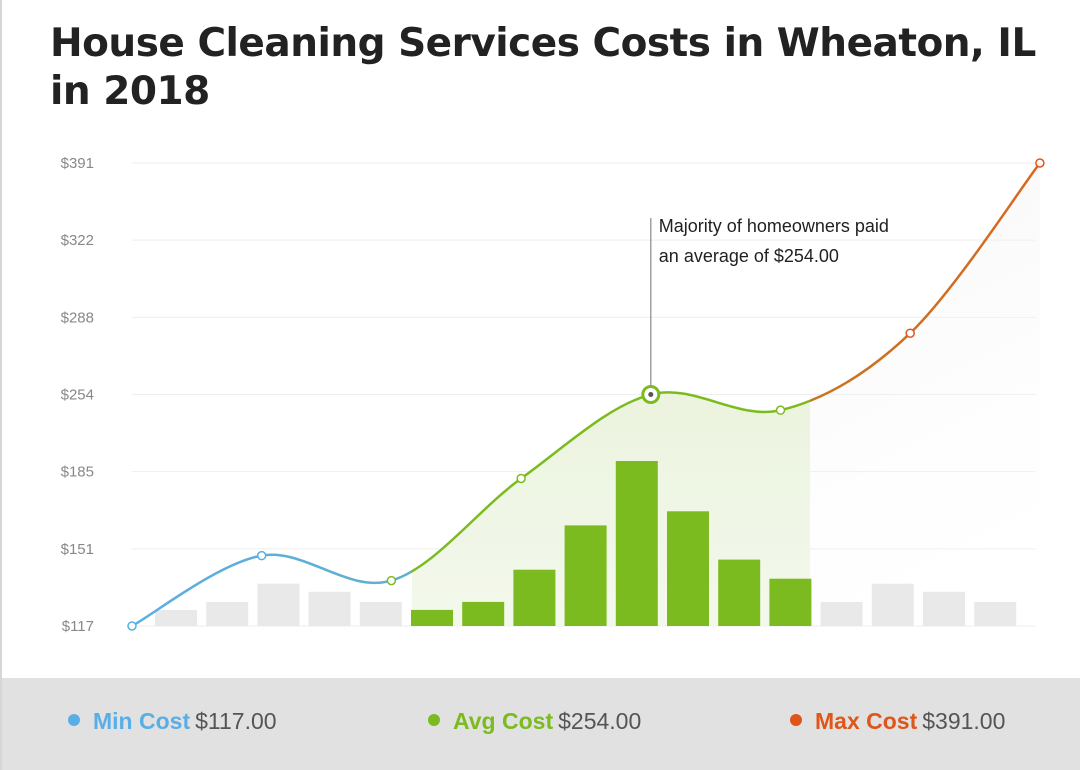 This screenshot has width=1080, height=770. Describe the element at coordinates (774, 226) in the screenshot. I see `annotation-line-1: Majority of homeowners paid` at that location.